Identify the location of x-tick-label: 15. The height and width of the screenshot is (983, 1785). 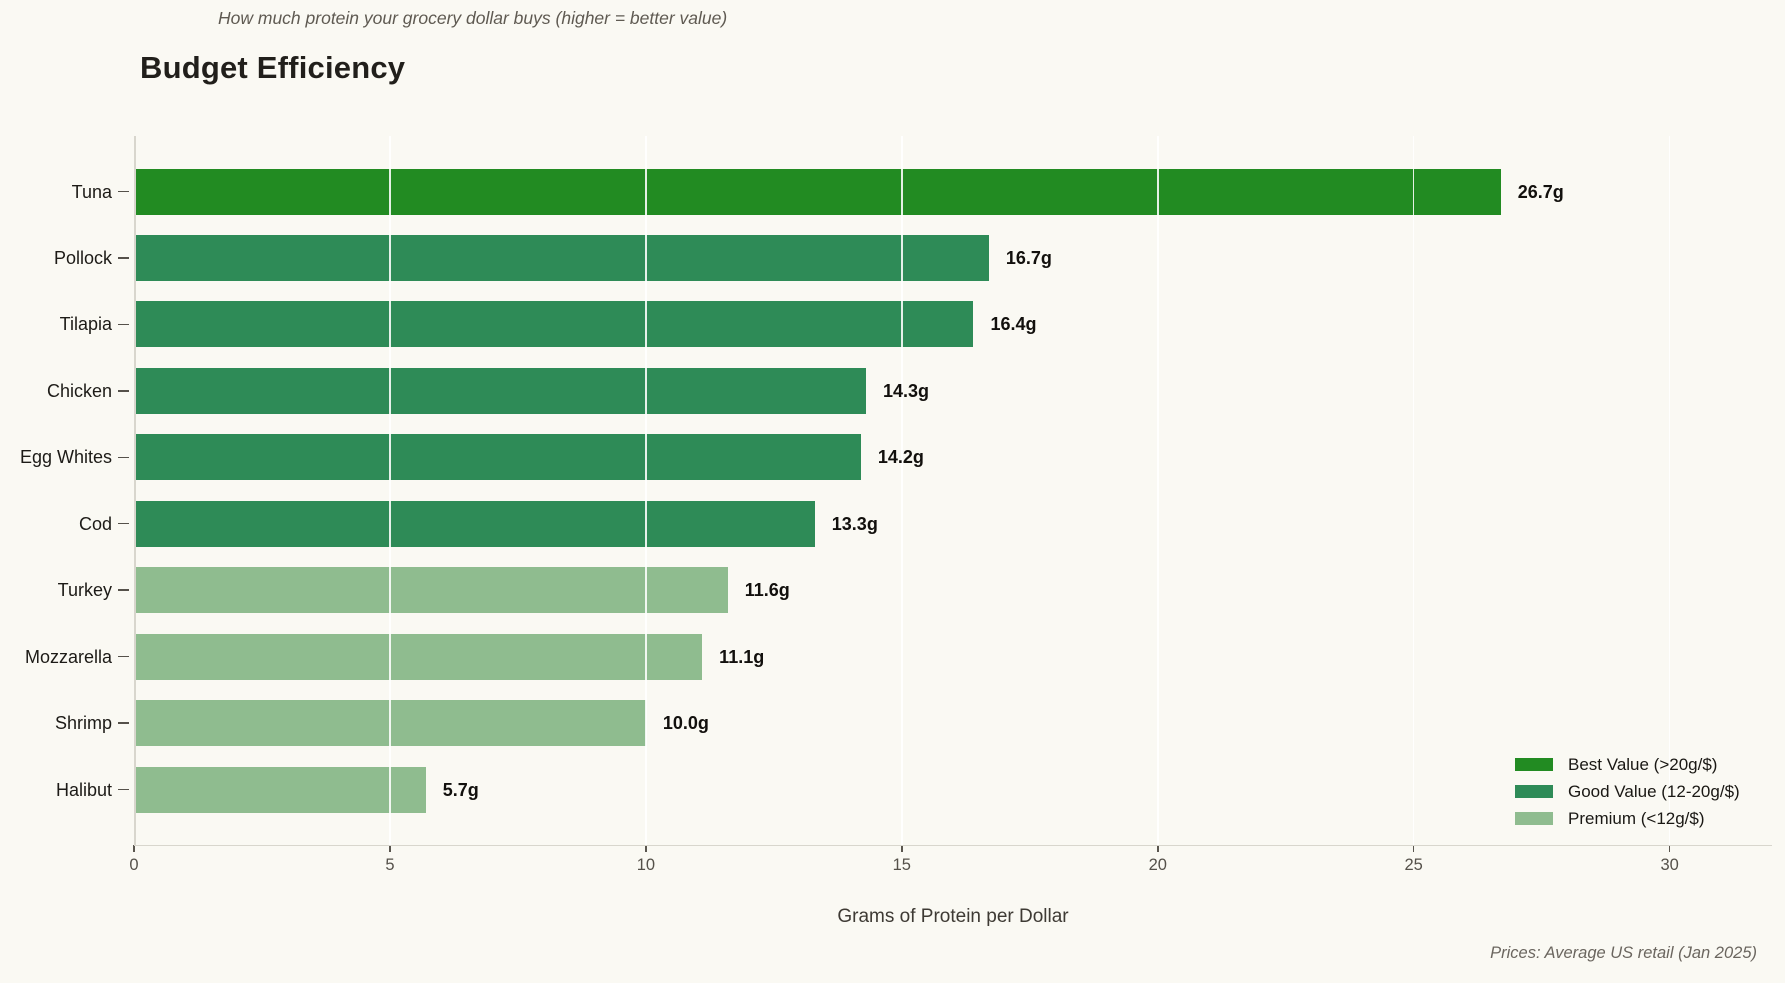
(901, 865).